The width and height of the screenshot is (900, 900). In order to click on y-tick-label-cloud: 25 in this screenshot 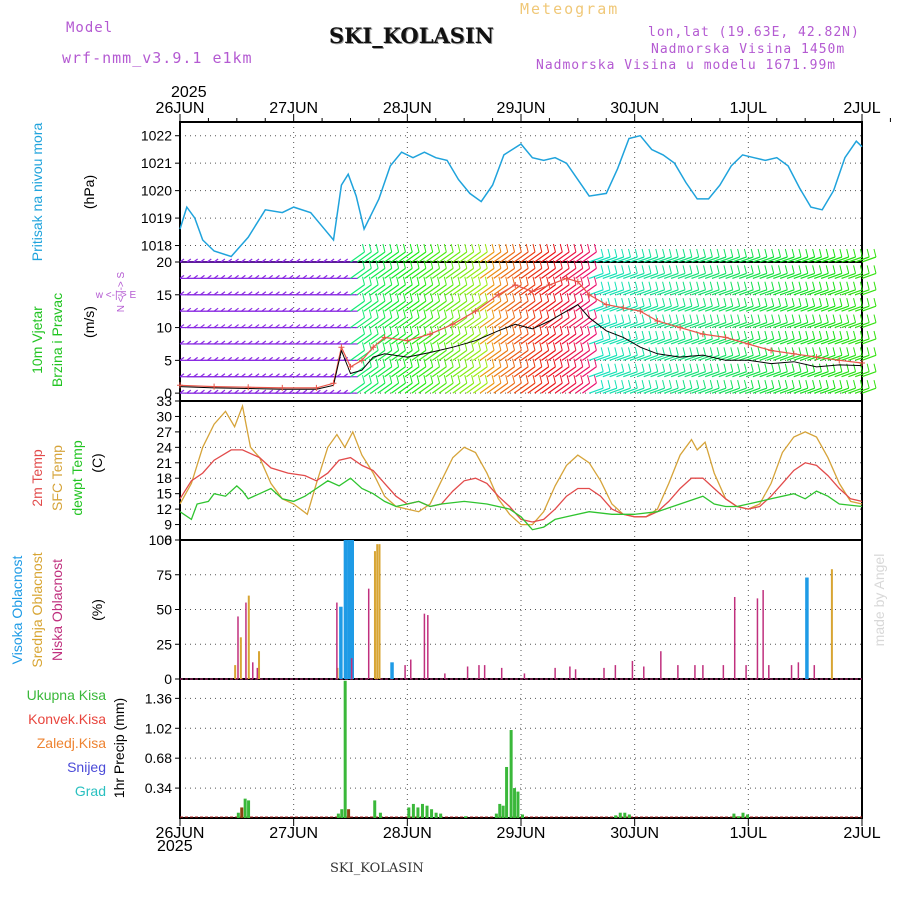, I will do `click(164, 644)`.